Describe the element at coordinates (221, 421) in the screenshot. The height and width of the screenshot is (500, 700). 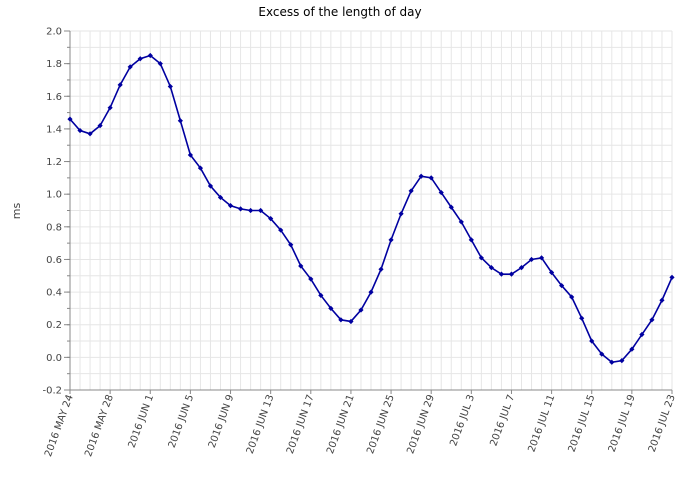
I see `x-tick-label: 2016 JUN 9` at that location.